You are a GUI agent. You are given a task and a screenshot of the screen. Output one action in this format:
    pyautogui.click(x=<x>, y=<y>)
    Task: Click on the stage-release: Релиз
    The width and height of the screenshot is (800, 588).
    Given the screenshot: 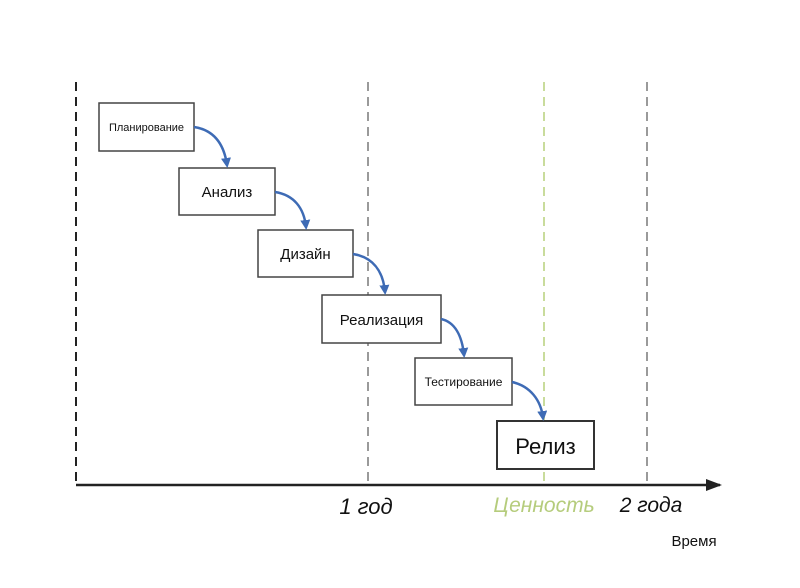 What is the action you would take?
    pyautogui.click(x=545, y=445)
    